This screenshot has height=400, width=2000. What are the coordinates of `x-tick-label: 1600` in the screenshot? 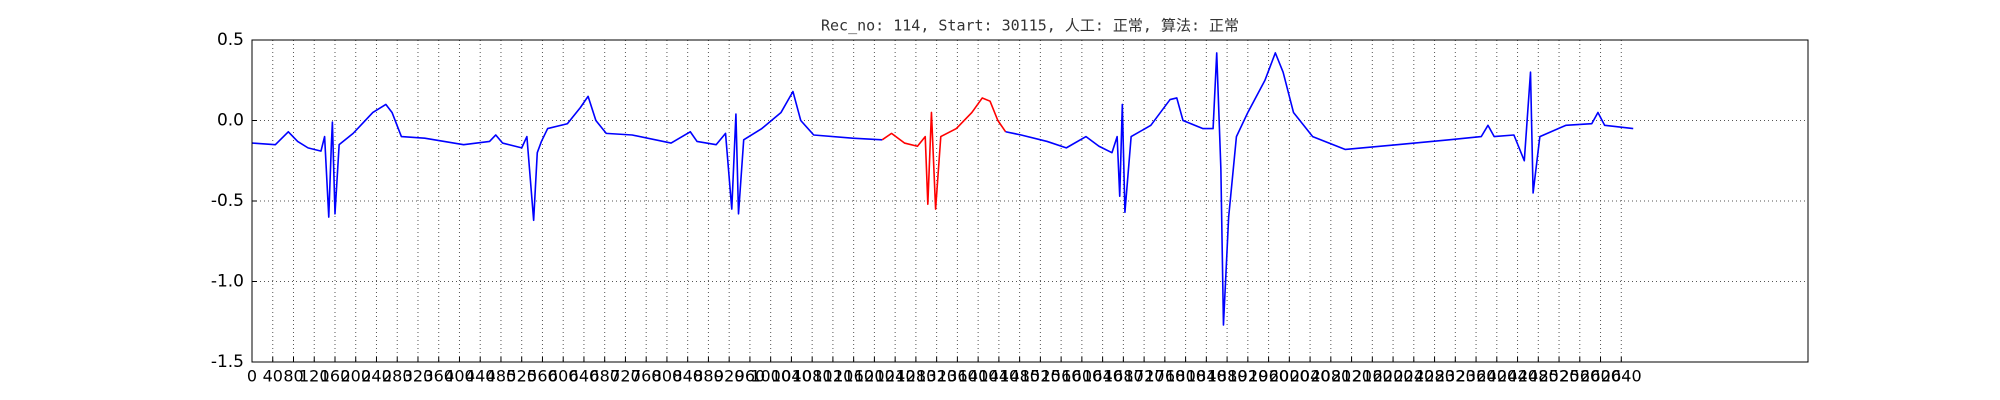 It's located at (1082, 376).